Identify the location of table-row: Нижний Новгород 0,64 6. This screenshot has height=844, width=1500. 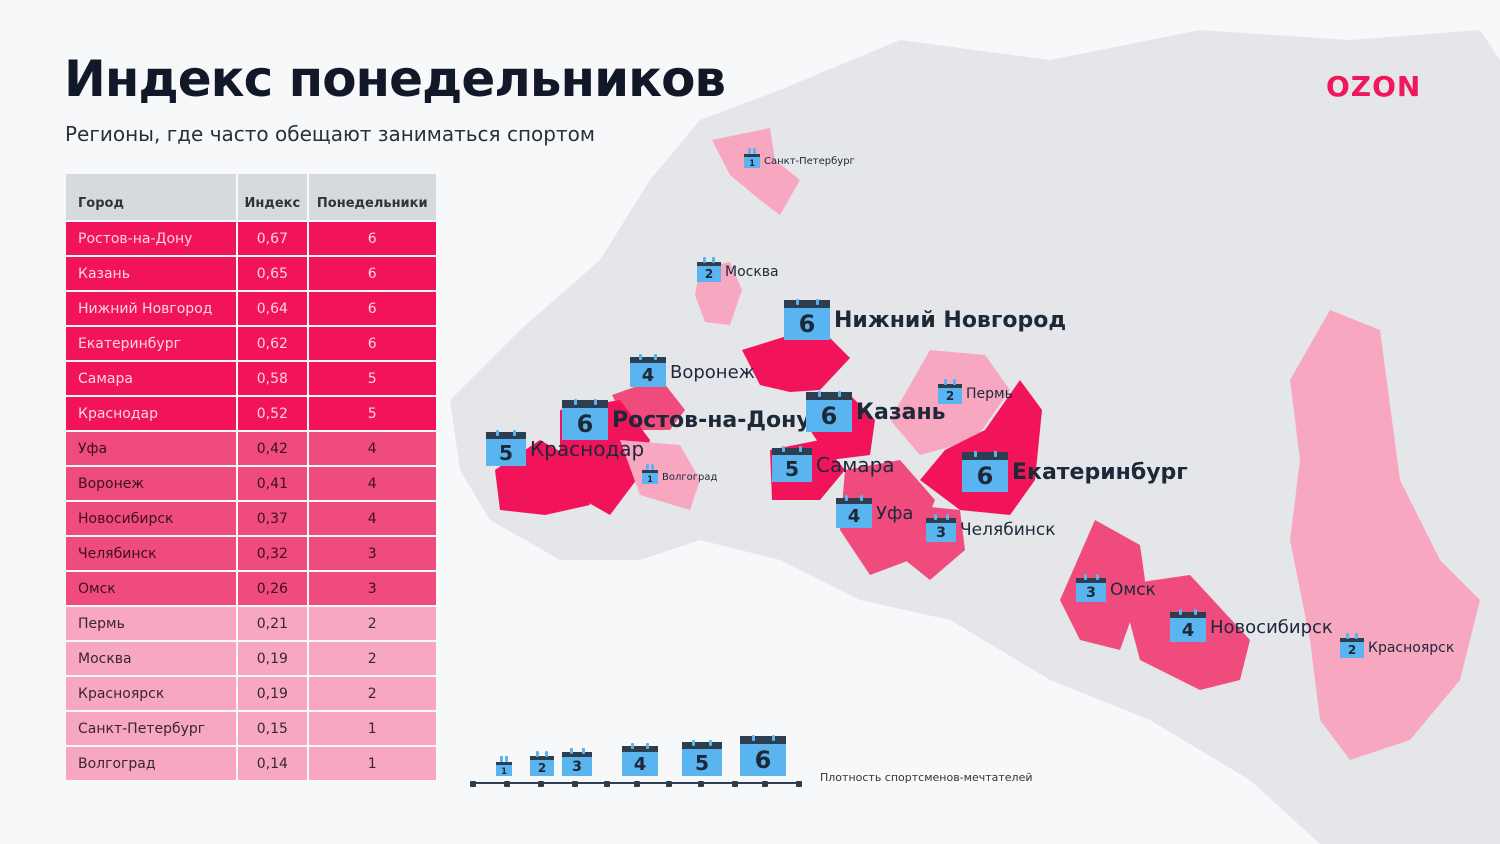
(251, 308).